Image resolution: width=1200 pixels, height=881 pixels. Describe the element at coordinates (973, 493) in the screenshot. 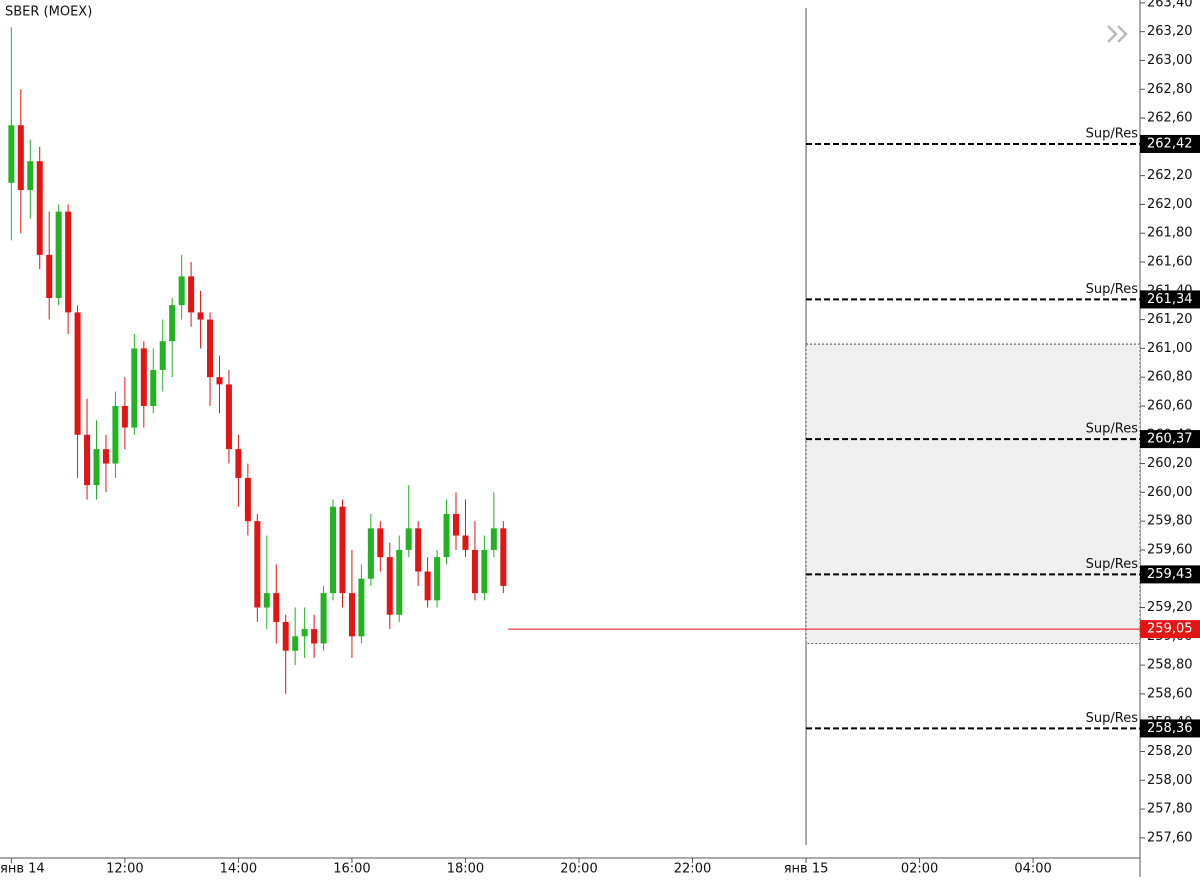

I see `zone` at that location.